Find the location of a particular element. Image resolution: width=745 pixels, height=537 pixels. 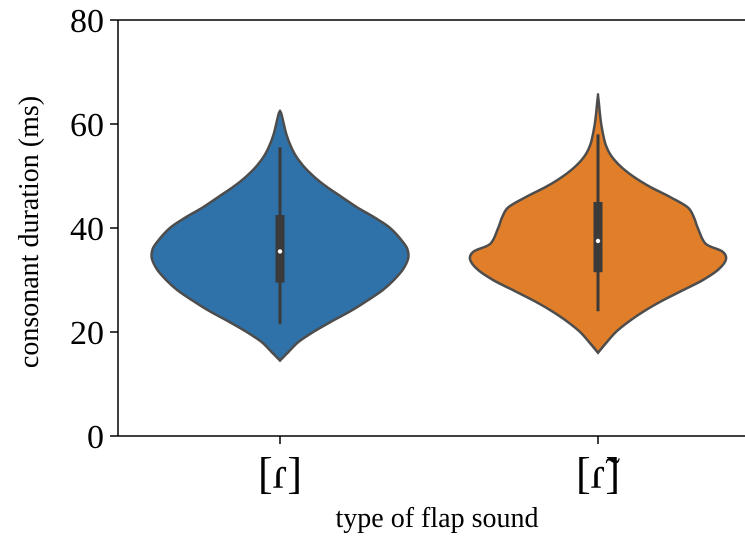

x-category-label: [ɾ̃] is located at coordinates (598, 473).